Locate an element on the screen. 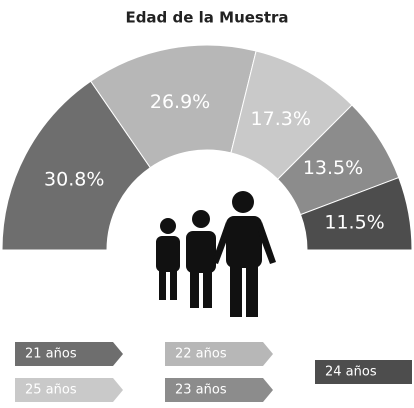 Image resolution: width=414 pixels, height=408 pixels. data-label: 13.5% is located at coordinates (333, 168).